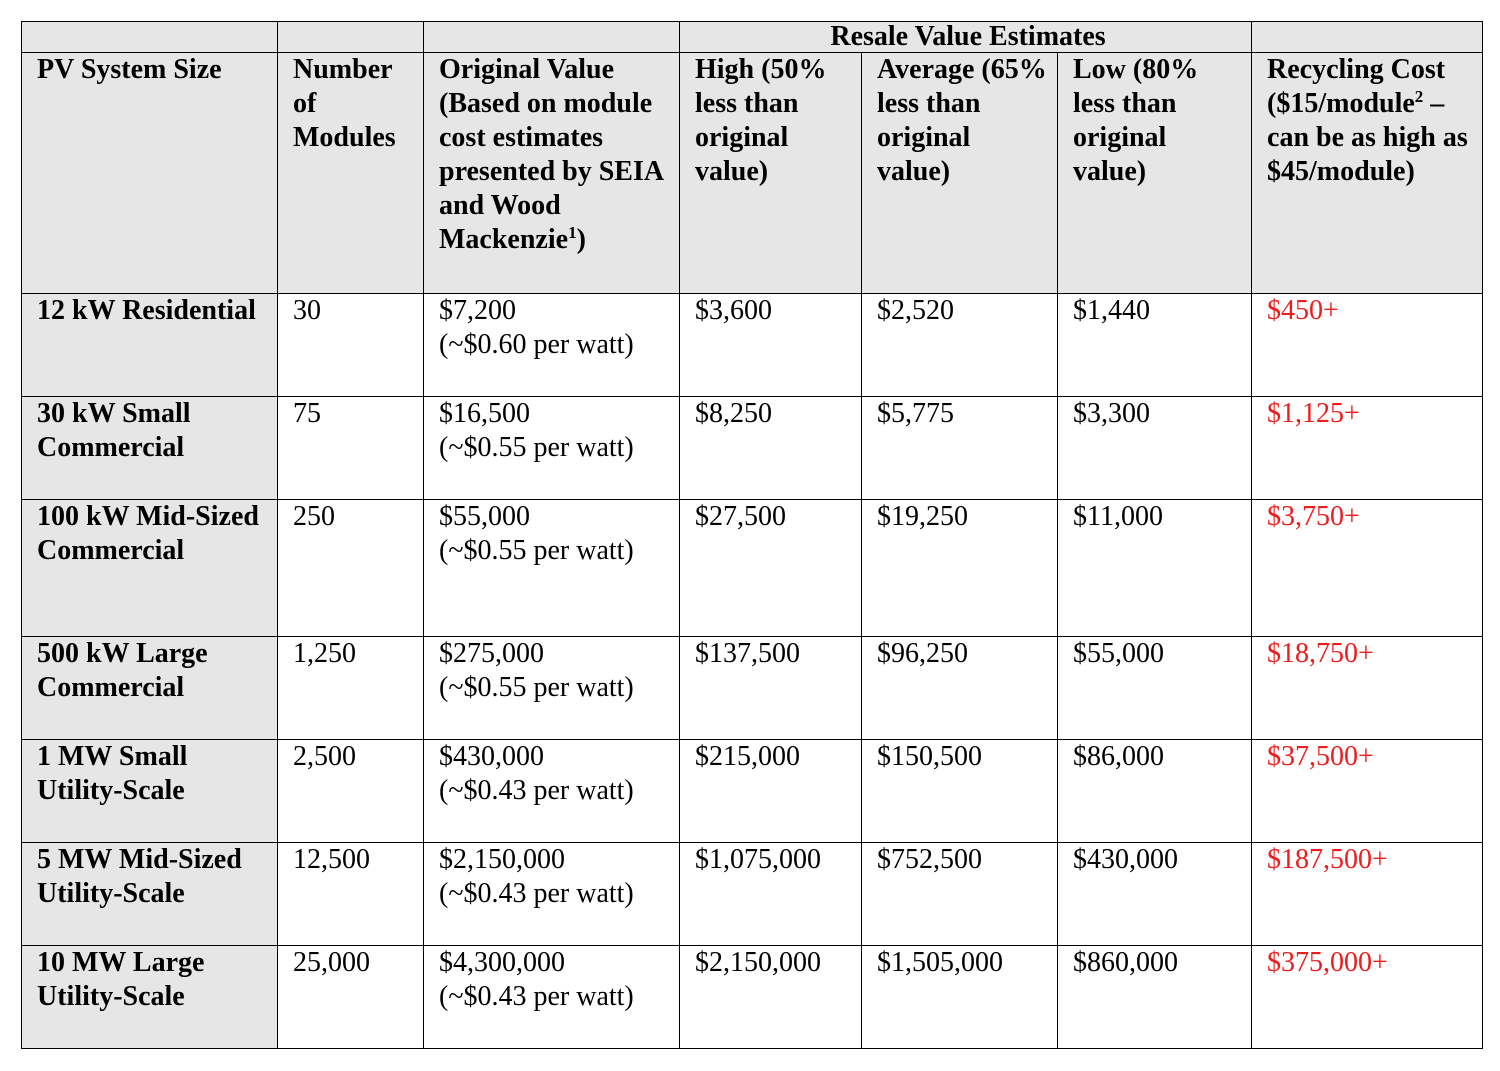  What do you see at coordinates (959, 448) in the screenshot?
I see `average-value-cell: $5,775` at bounding box center [959, 448].